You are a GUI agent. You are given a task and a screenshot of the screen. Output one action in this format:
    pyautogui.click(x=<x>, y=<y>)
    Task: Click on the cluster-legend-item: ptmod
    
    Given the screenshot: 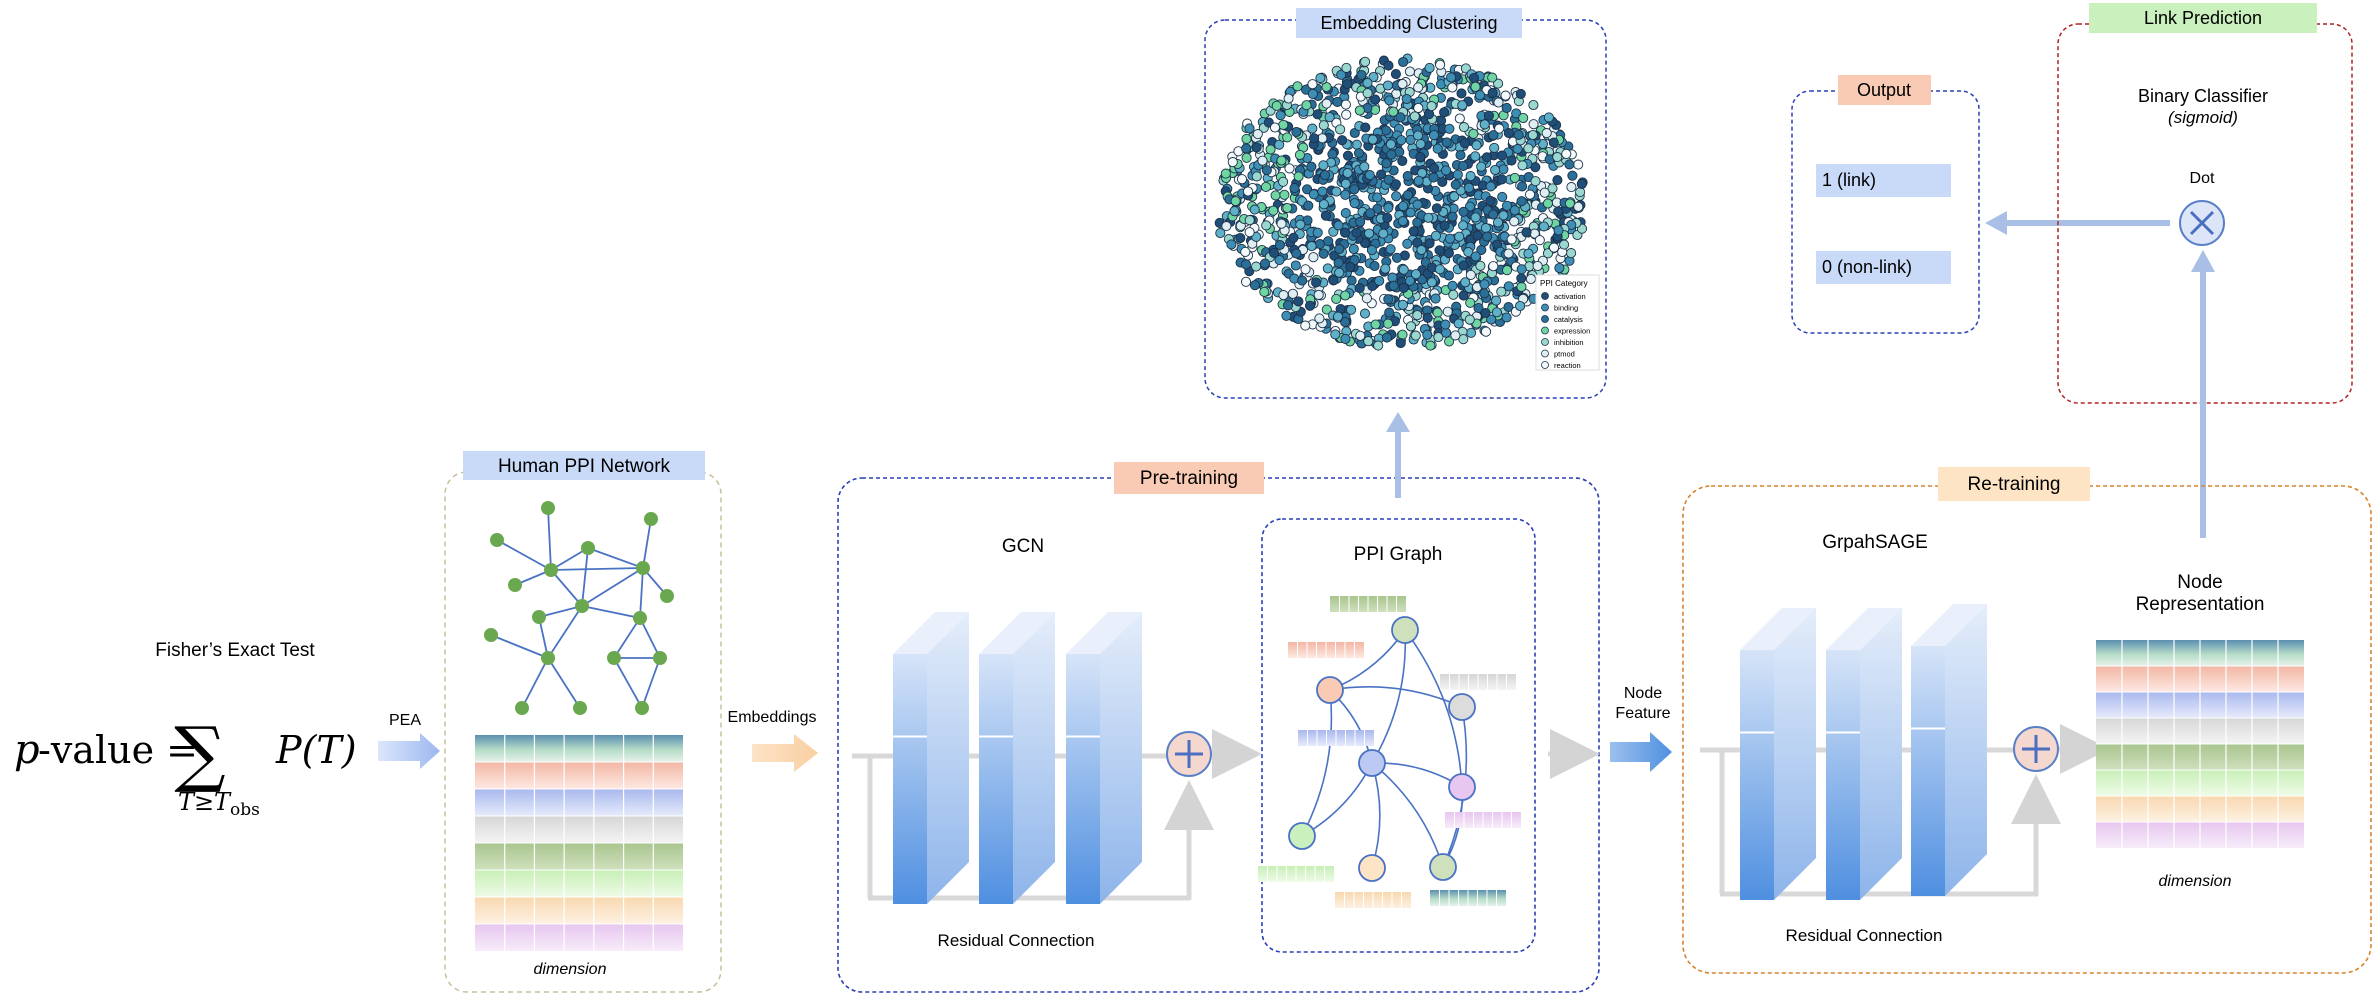 What is the action you would take?
    pyautogui.click(x=1564, y=354)
    